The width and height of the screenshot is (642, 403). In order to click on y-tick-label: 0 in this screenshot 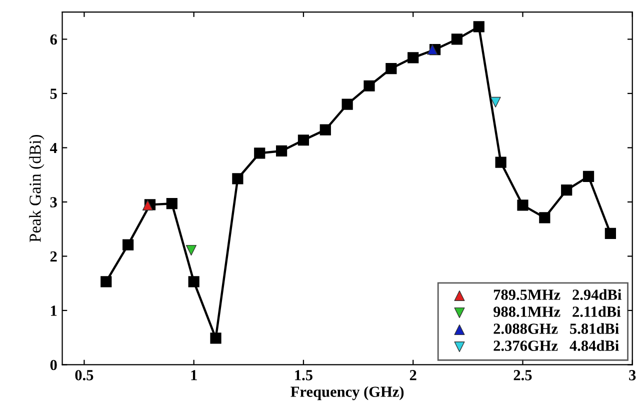, I will do `click(53, 365)`.